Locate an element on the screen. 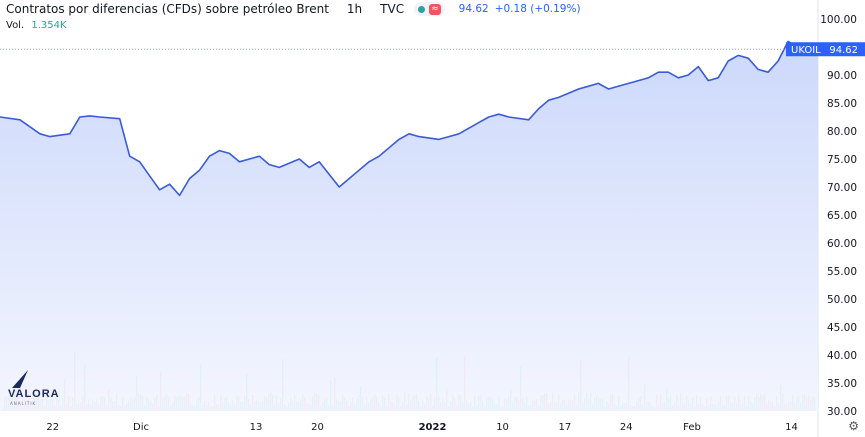 Image resolution: width=865 pixels, height=437 pixels. y-tick-label: 65.00 is located at coordinates (842, 216).